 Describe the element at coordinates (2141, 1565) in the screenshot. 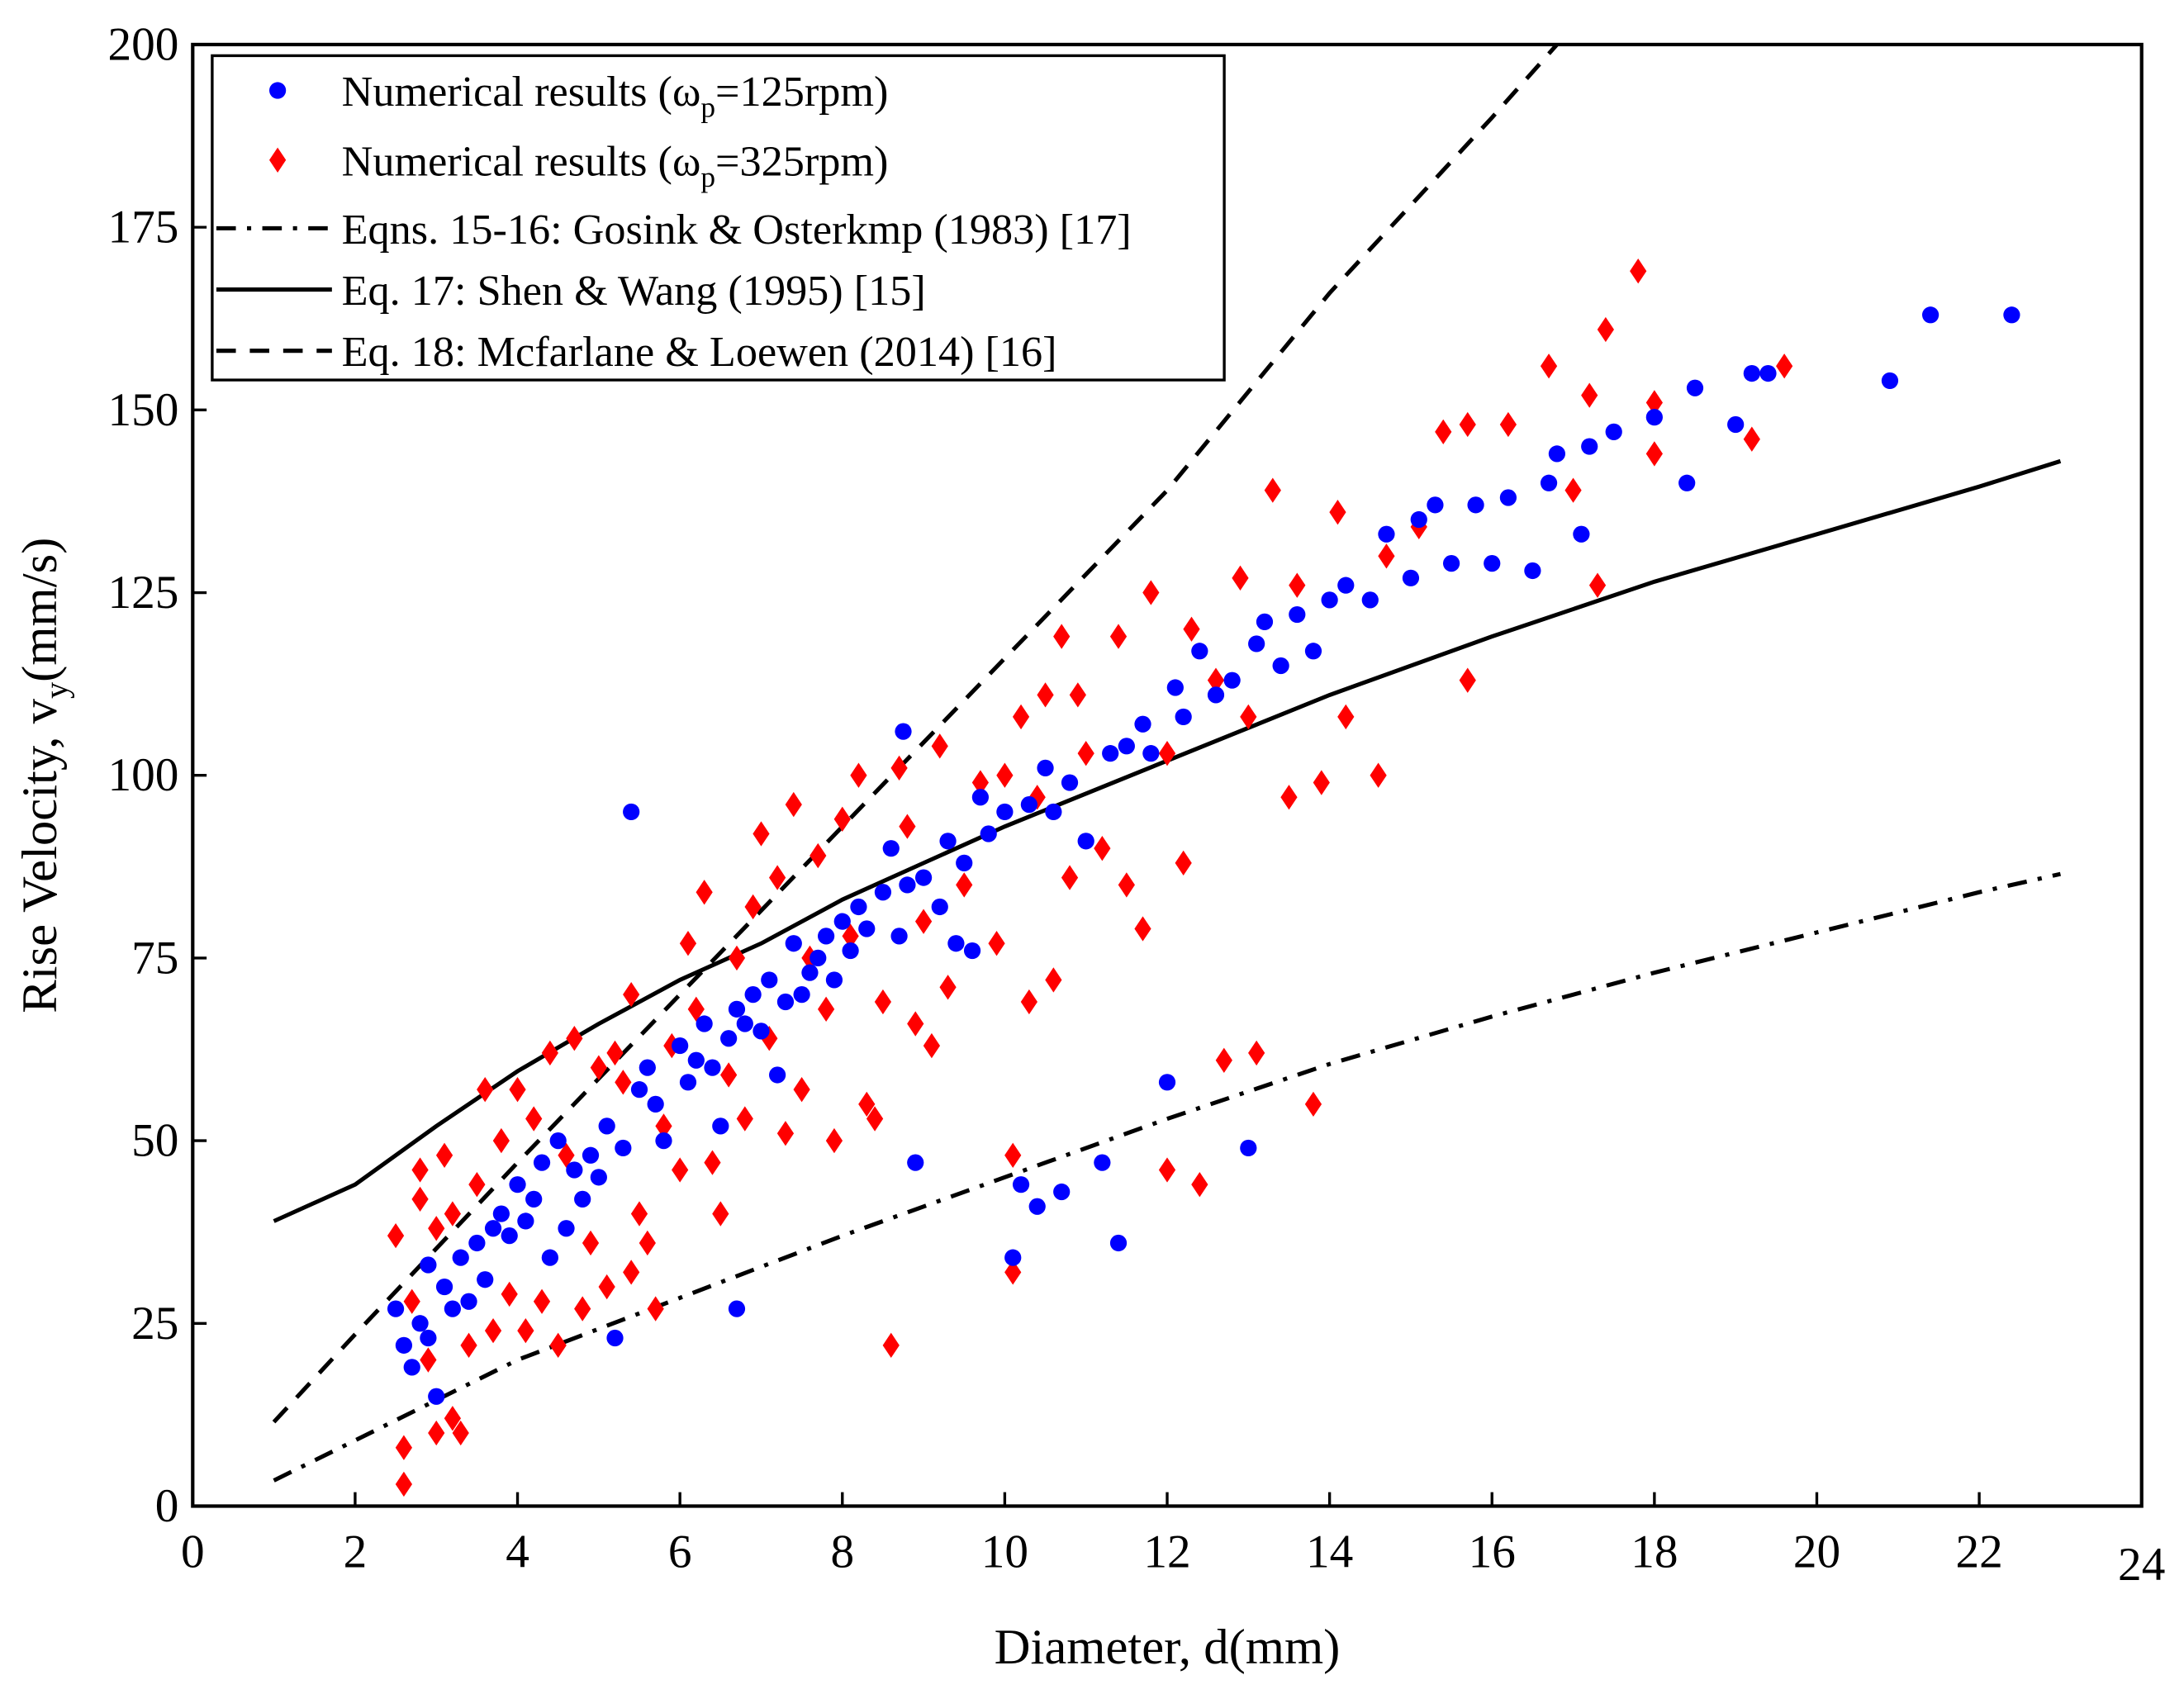

I see `x-tick-label: 24` at that location.